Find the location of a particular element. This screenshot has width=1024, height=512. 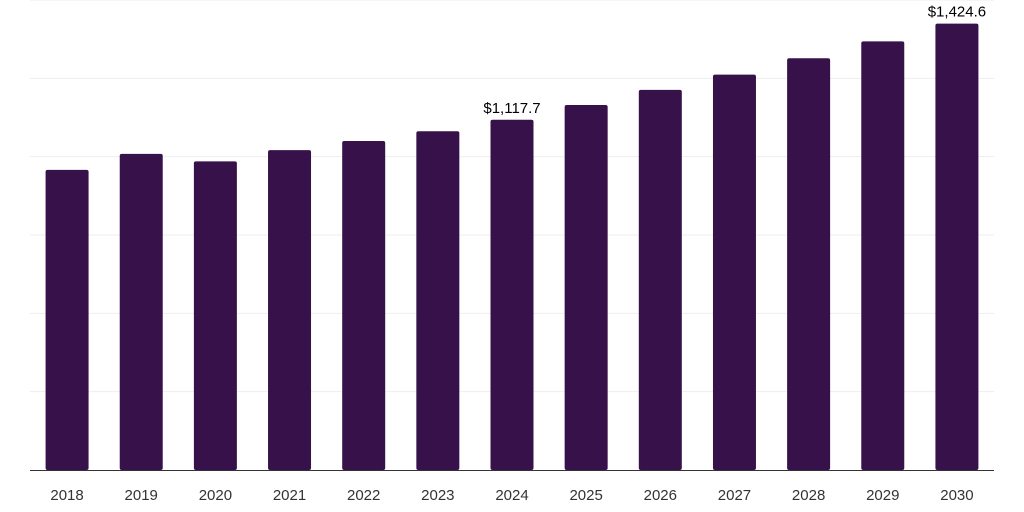

bar-2026 is located at coordinates (660, 279).